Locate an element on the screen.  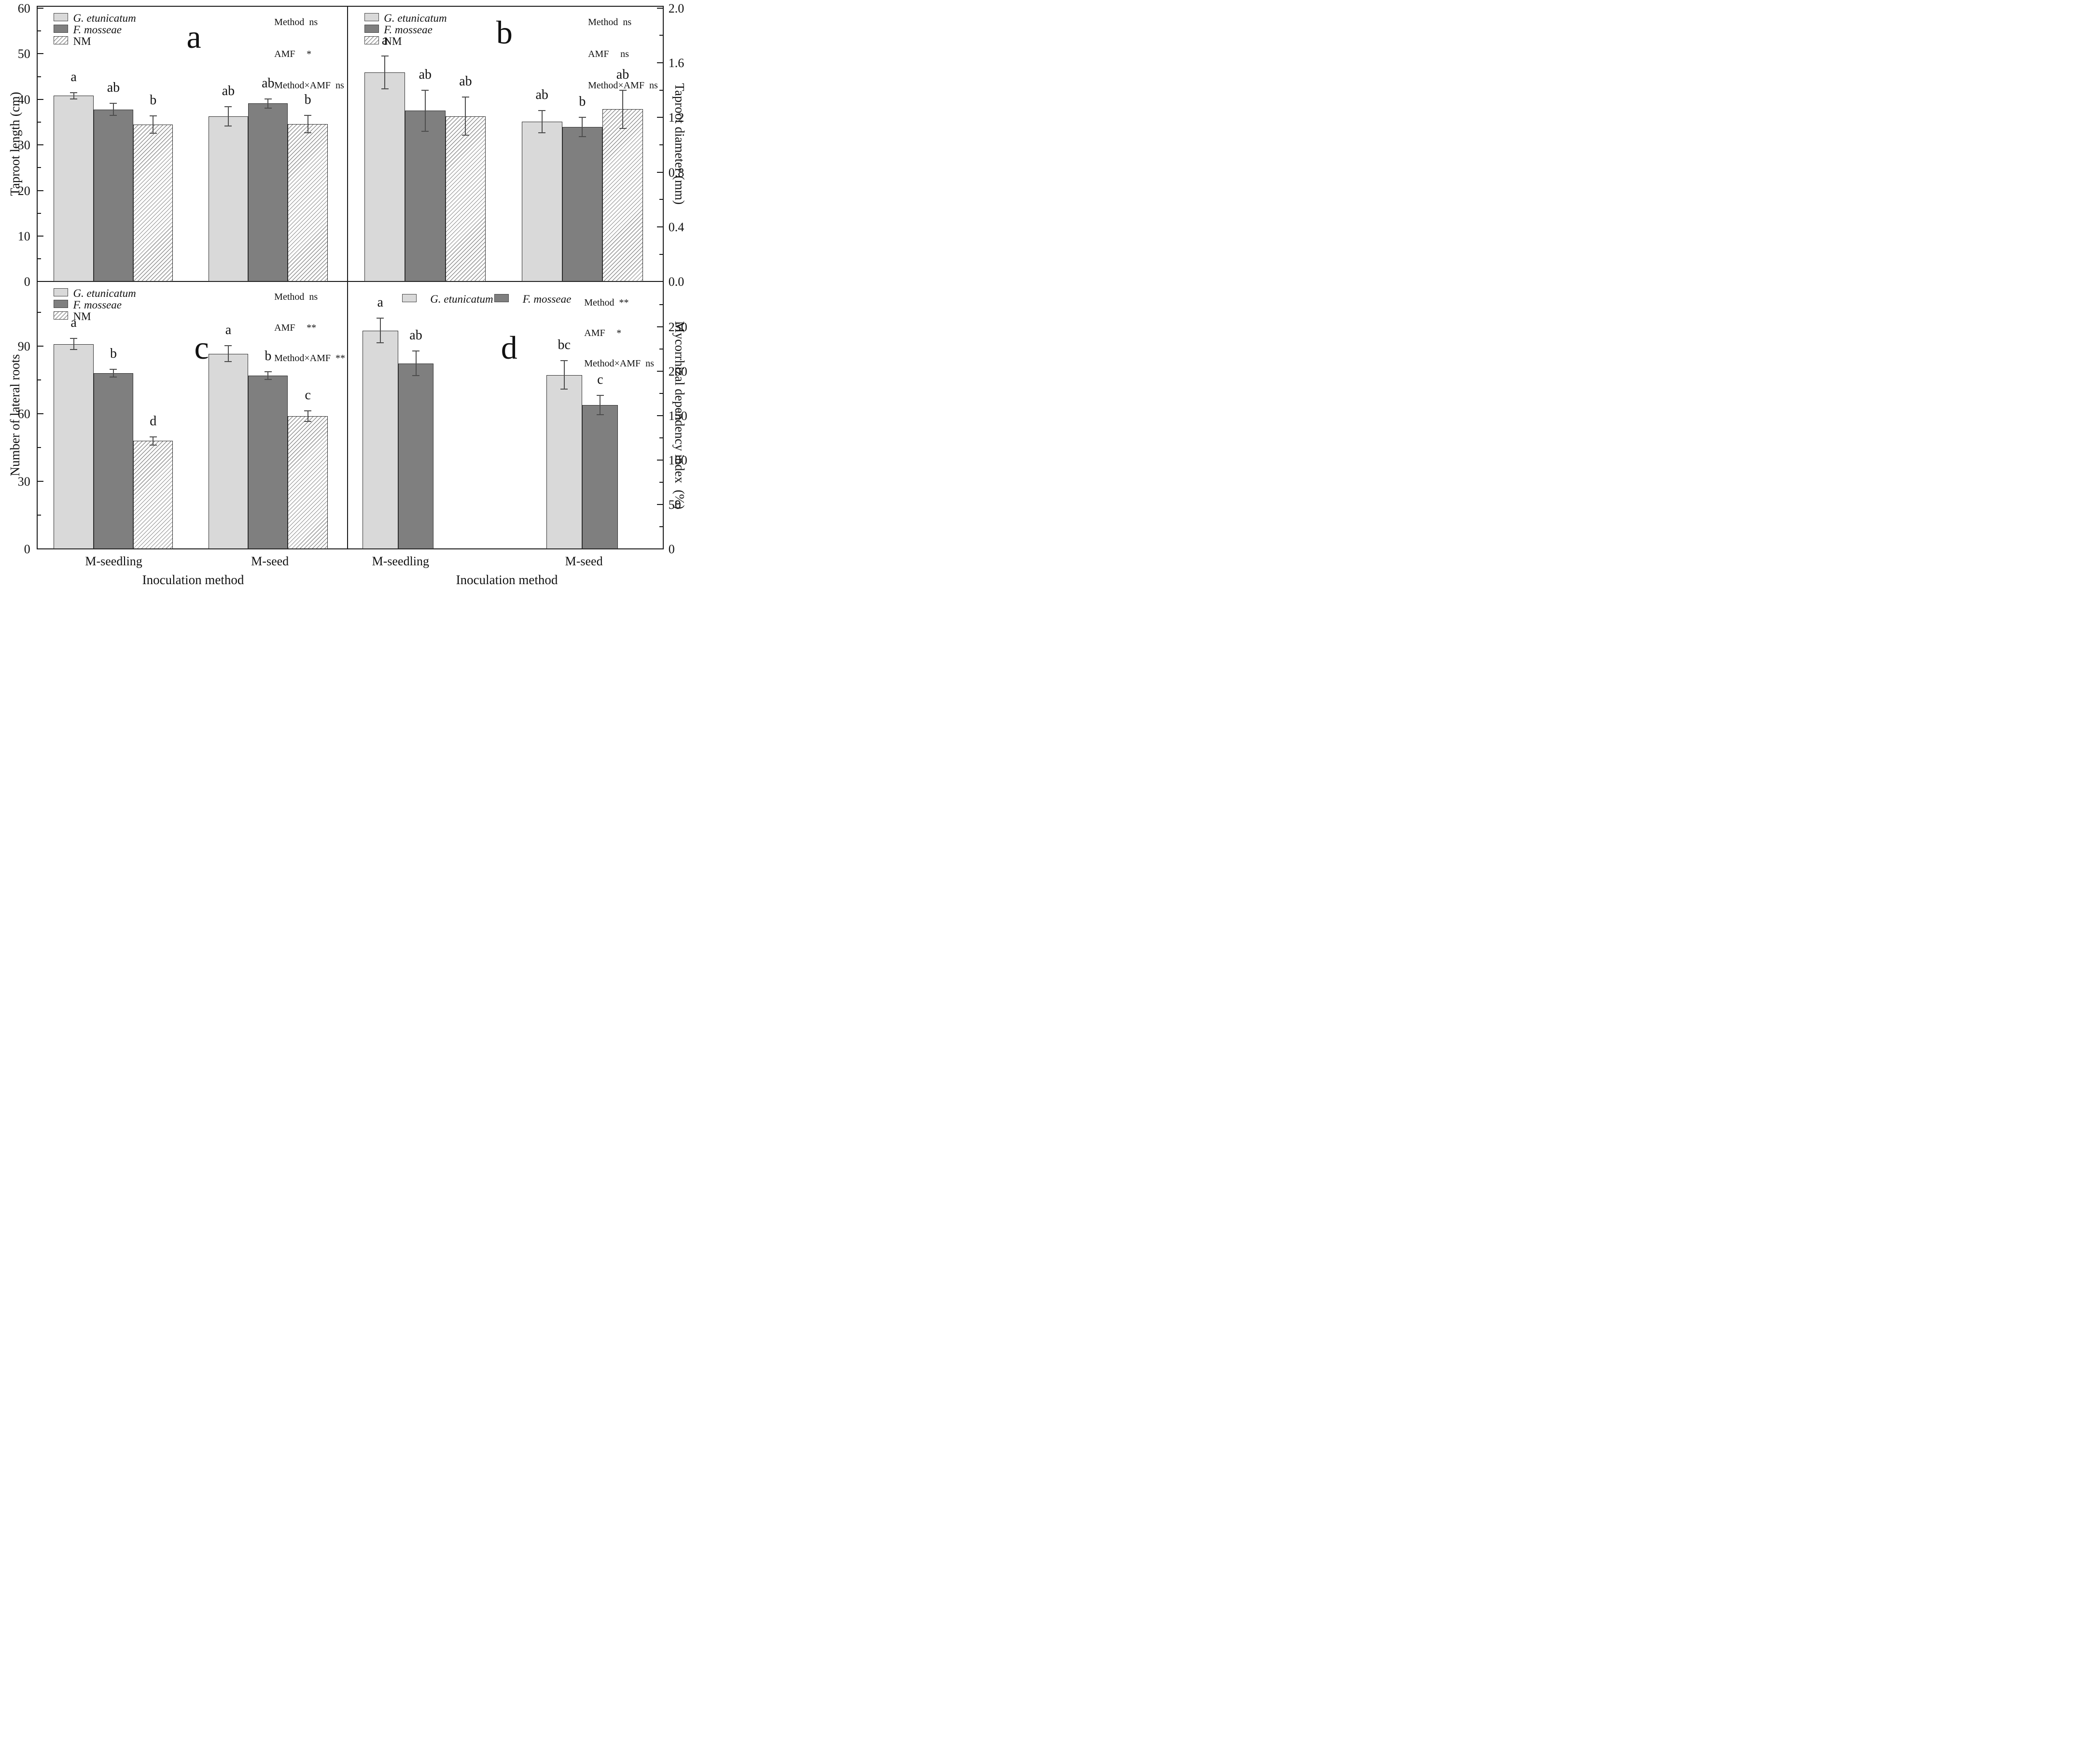
bar-d-g-etunicatum-m-seedling is located at coordinates (380, 440).